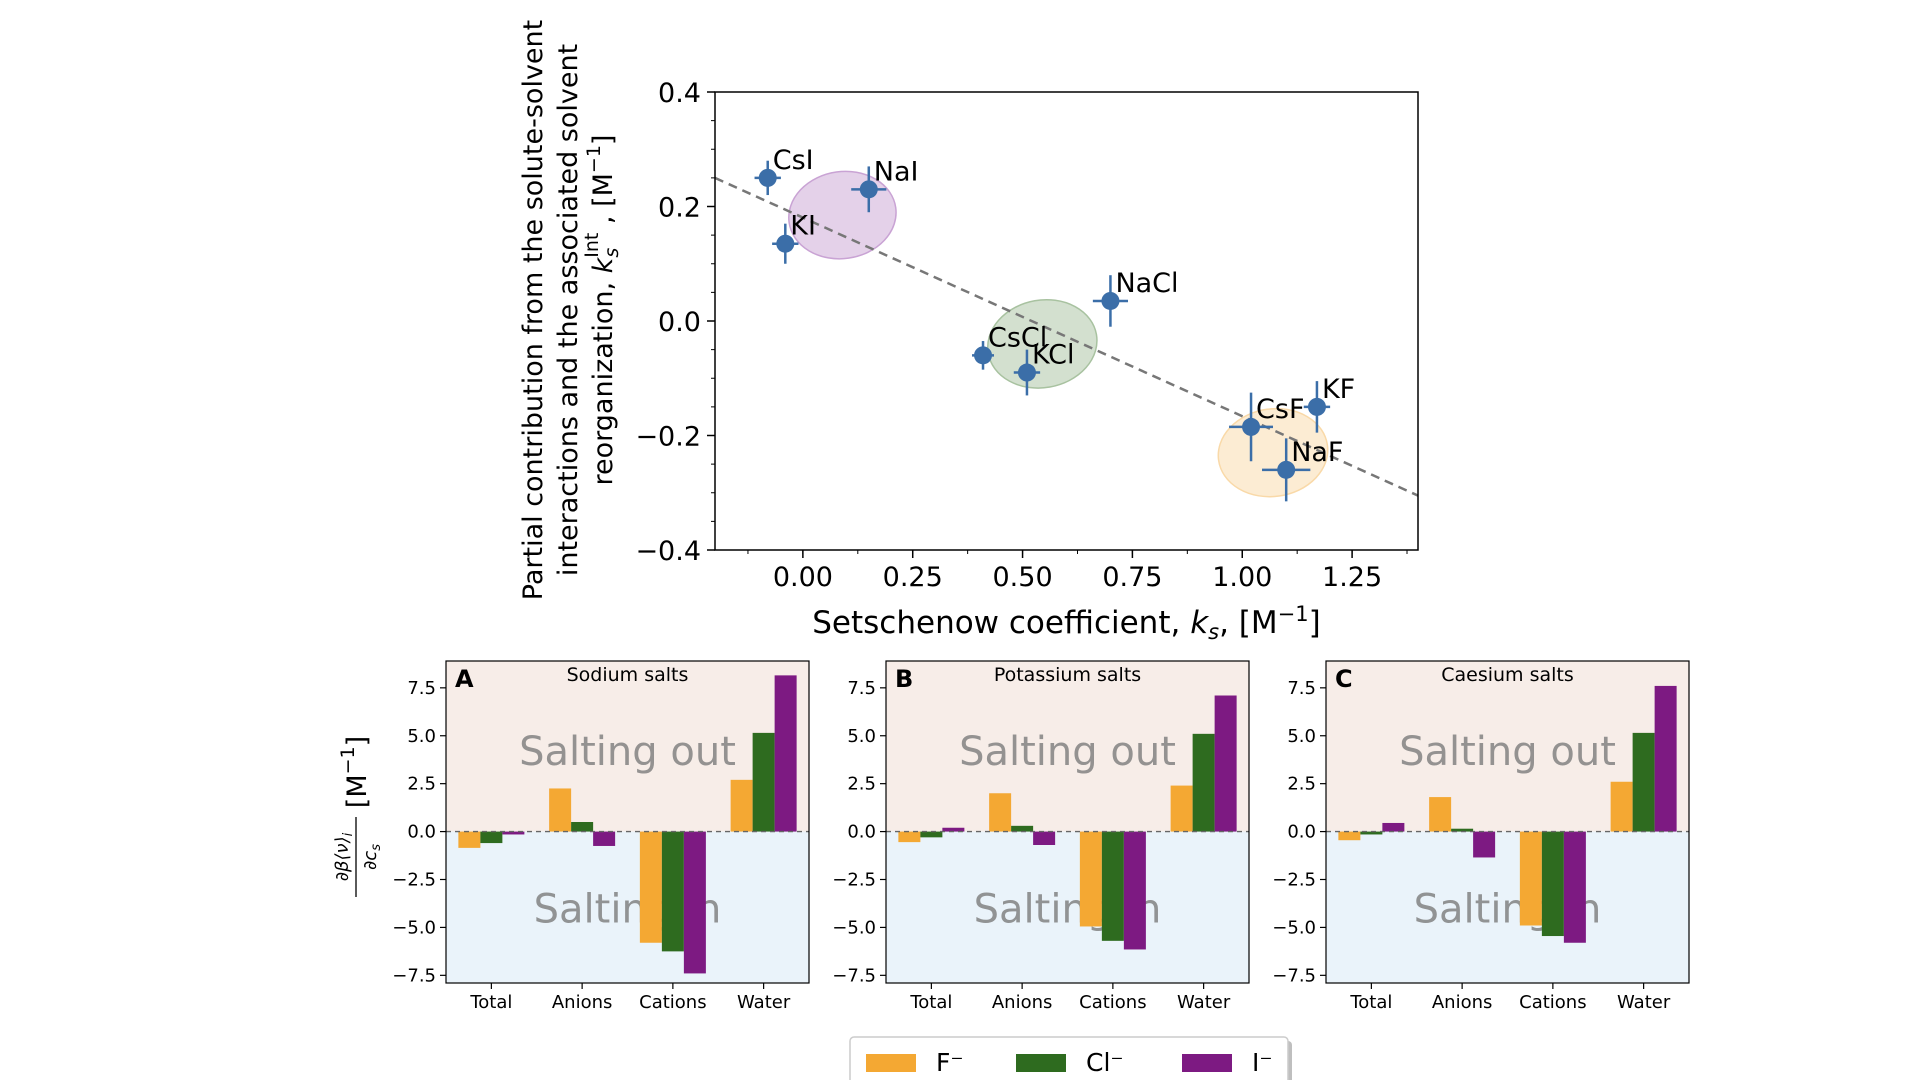 The height and width of the screenshot is (1080, 1920). I want to click on x-tick-label: Water, so click(1204, 1002).